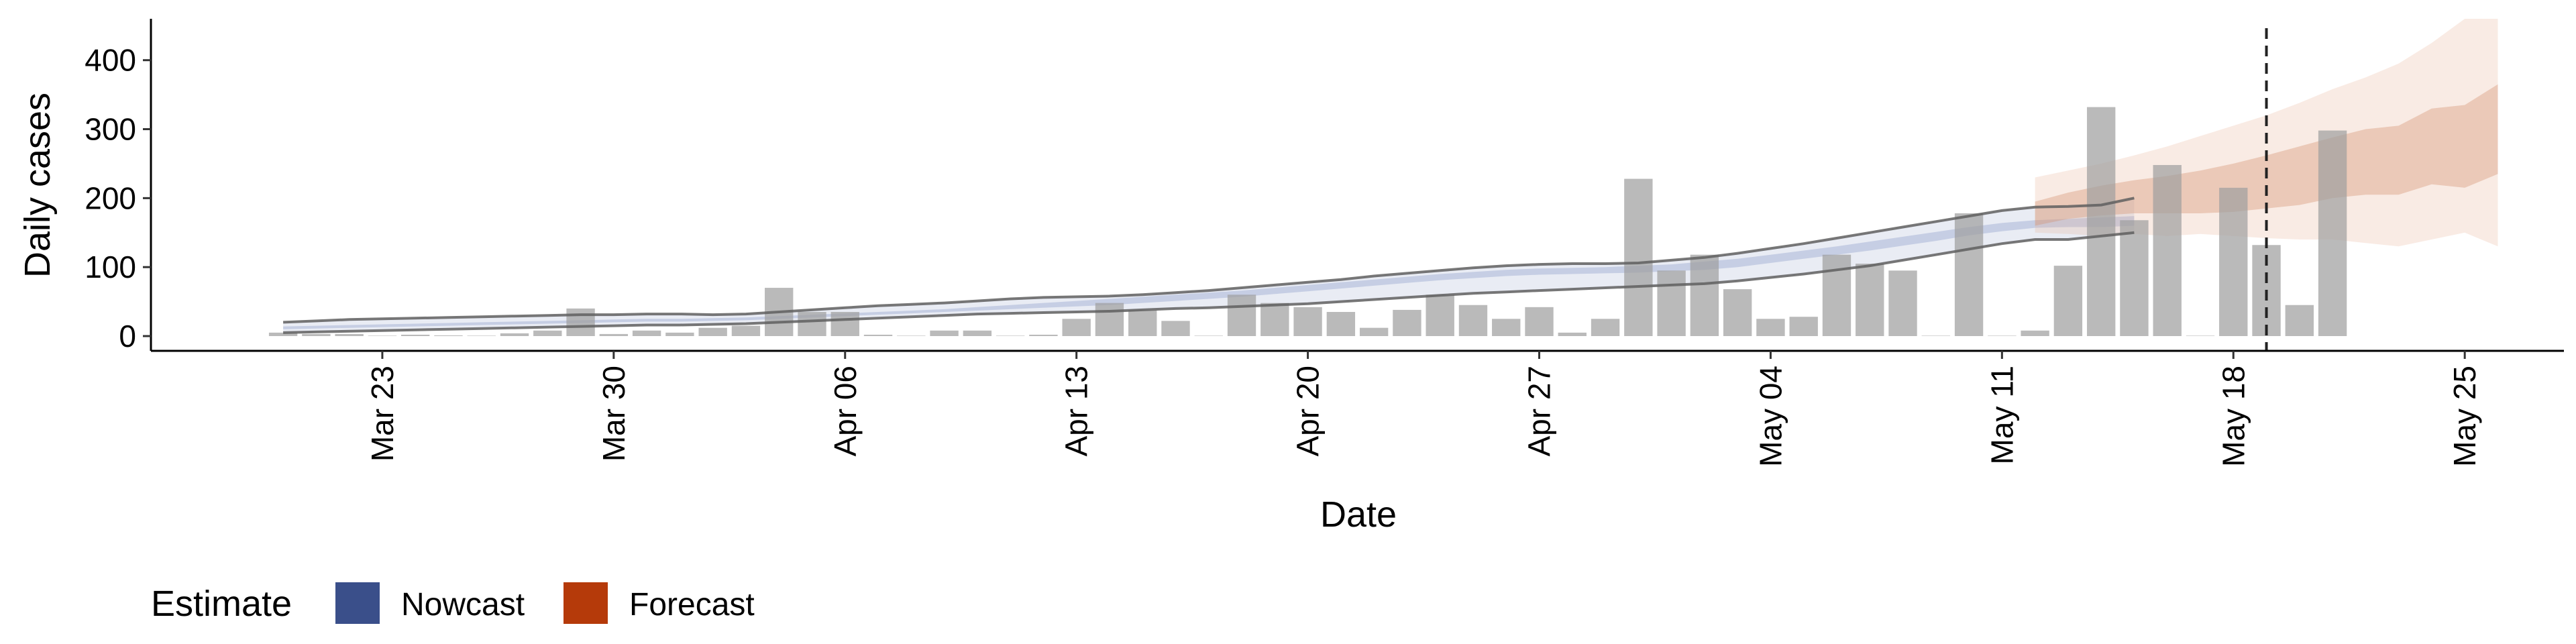  I want to click on forecast-outer-band, so click(2266, 133).